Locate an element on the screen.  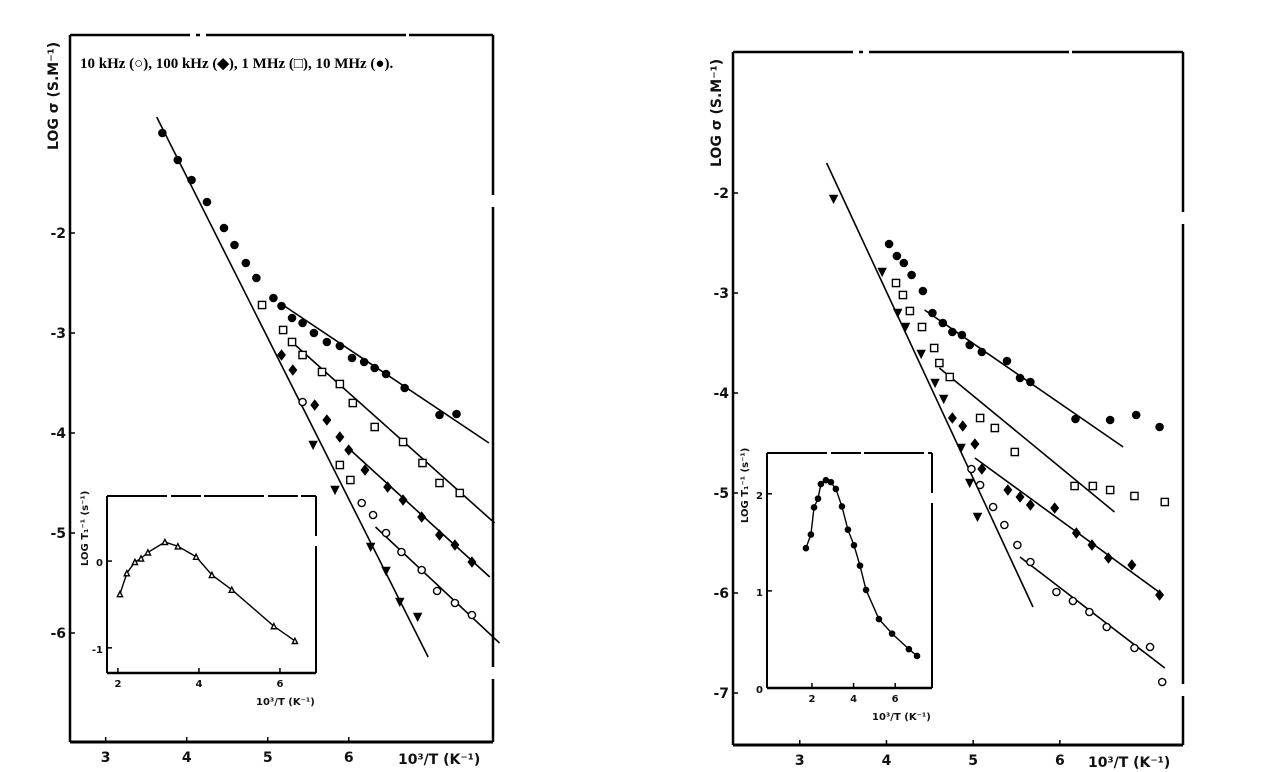
x-tick-label: 4 is located at coordinates (187, 758).